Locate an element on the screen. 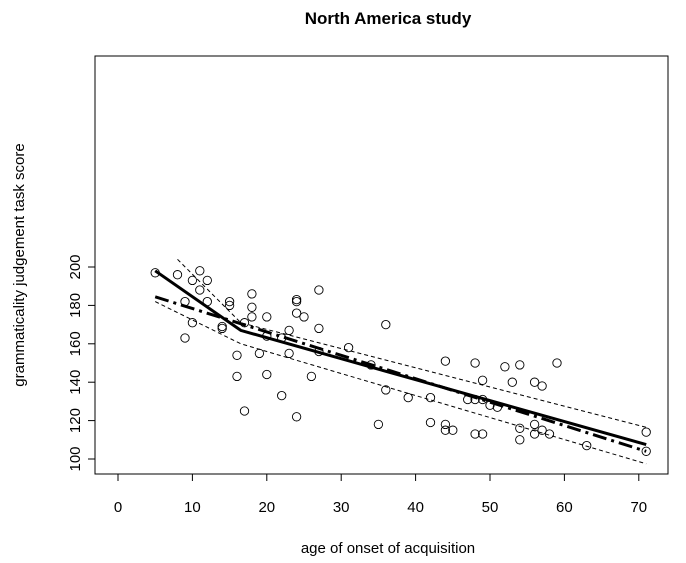 The width and height of the screenshot is (686, 563). chart-title: North America study is located at coordinates (388, 18).